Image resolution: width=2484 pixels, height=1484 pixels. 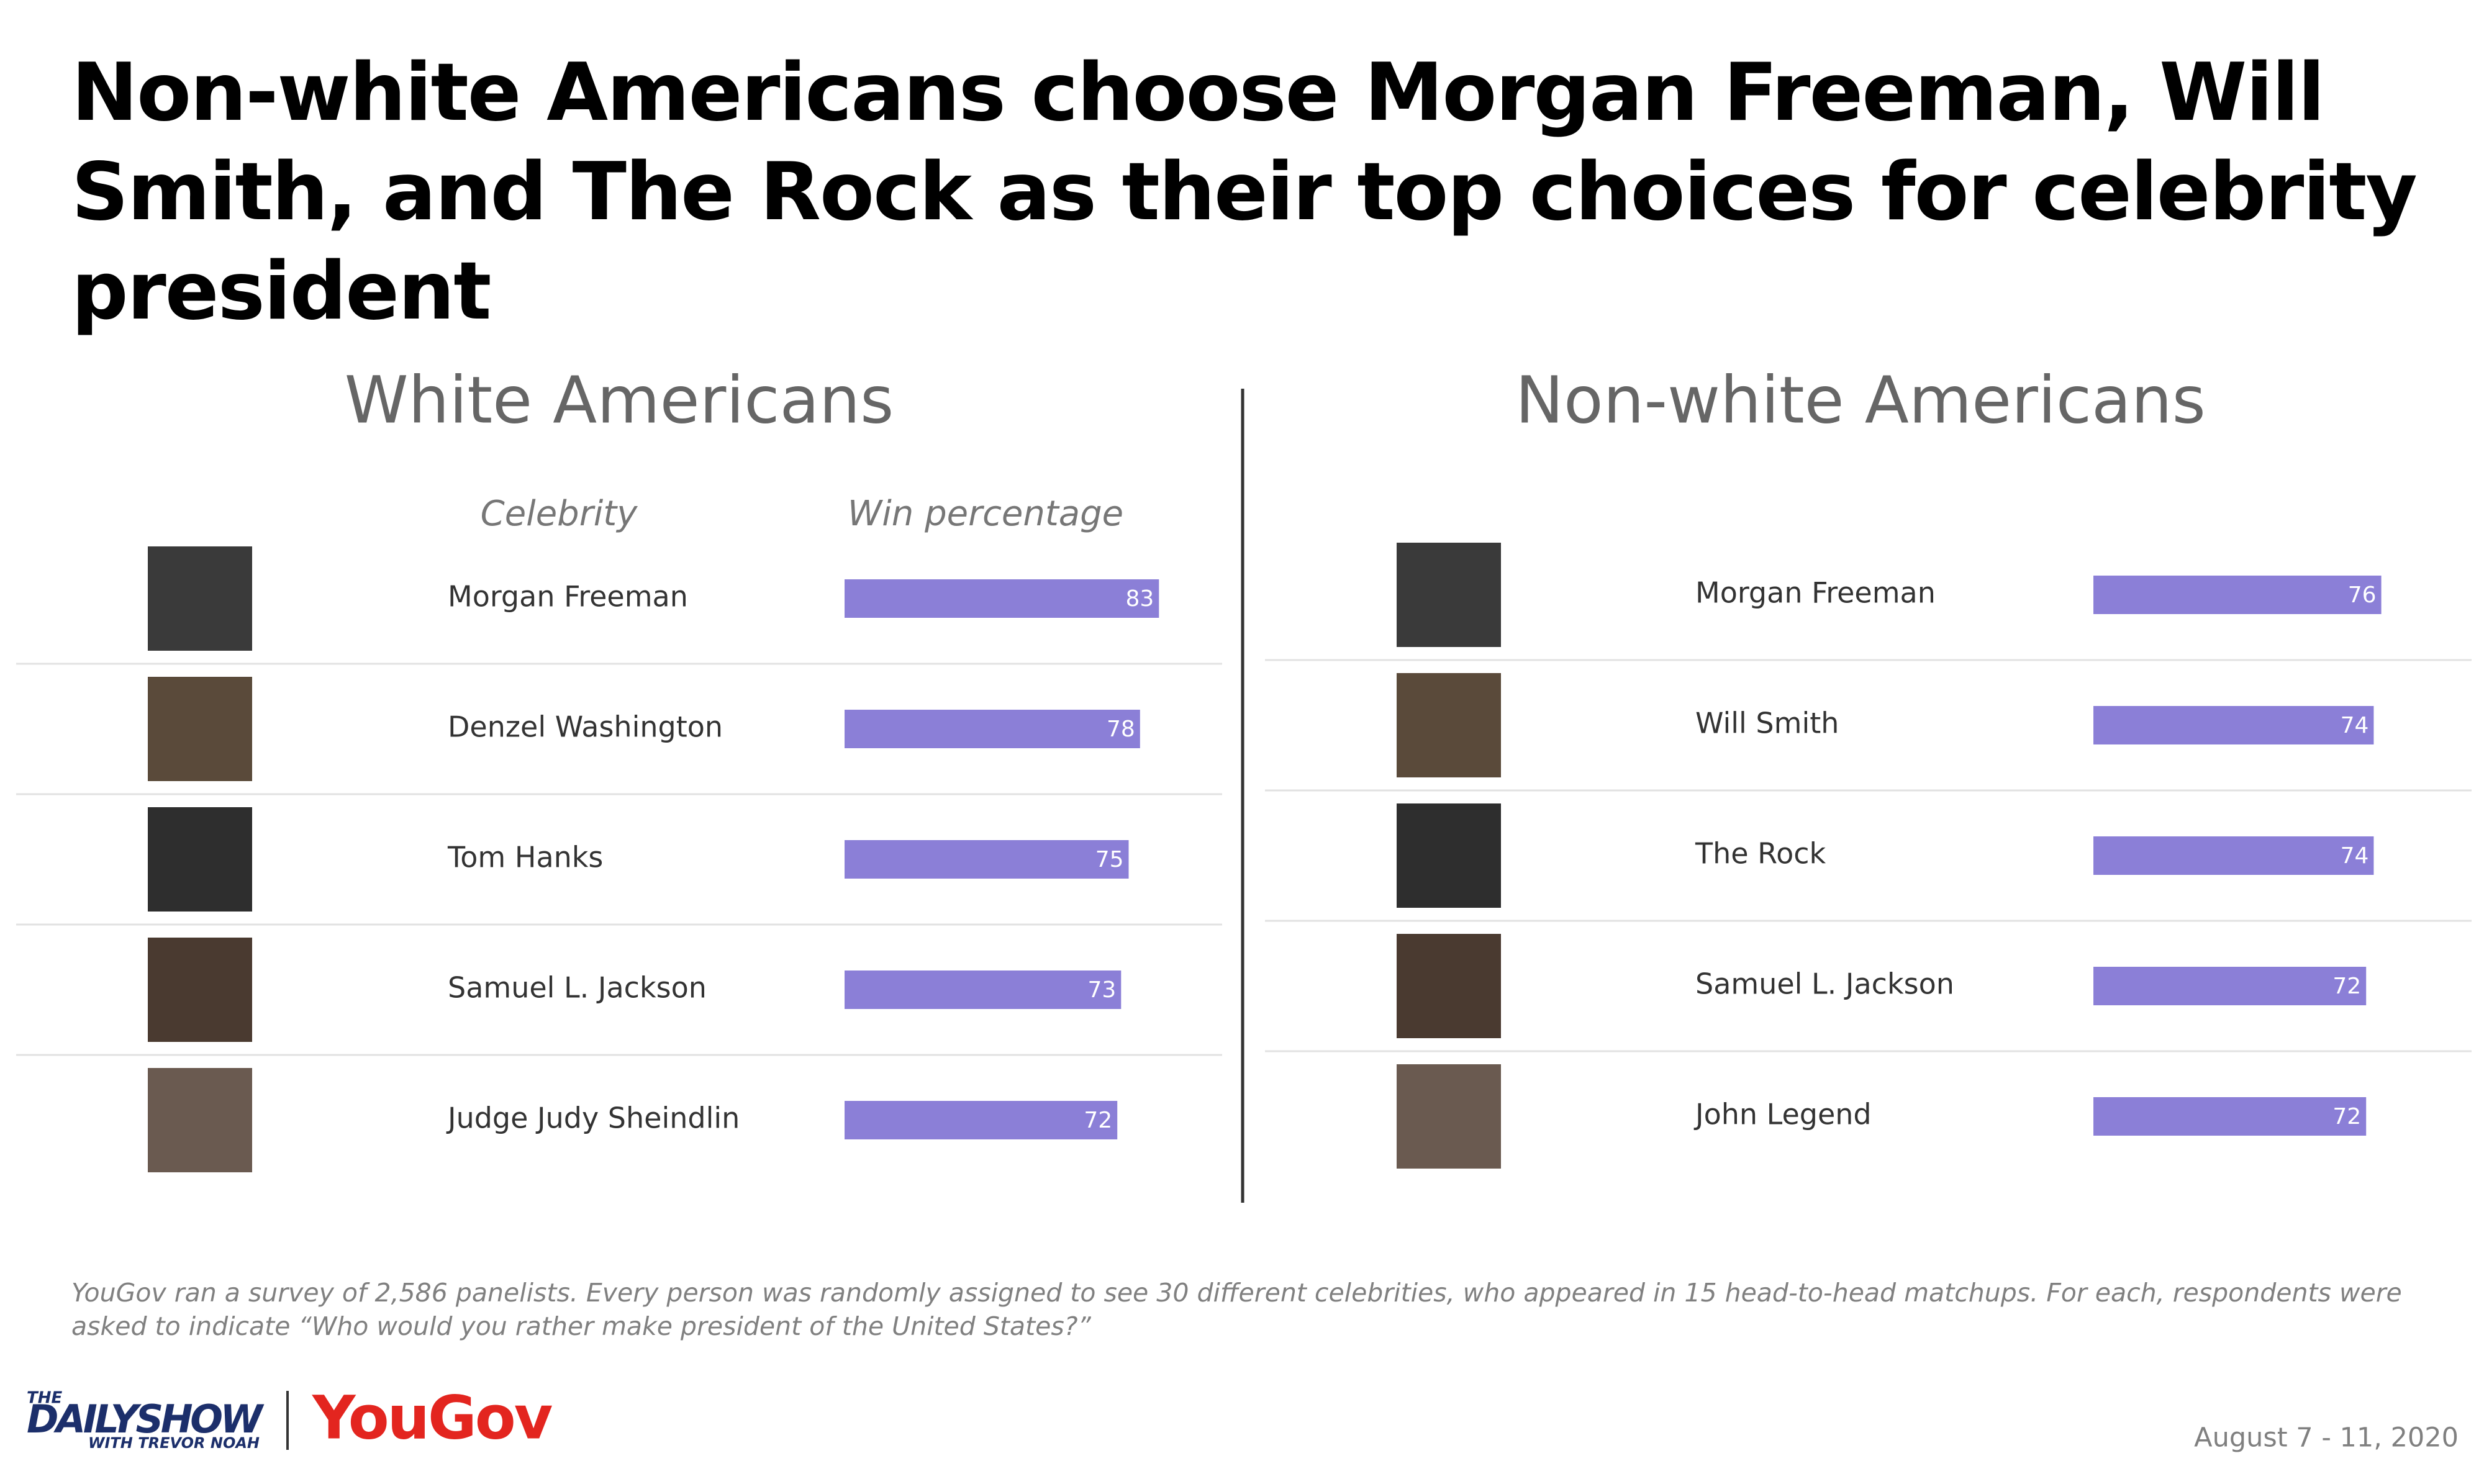 I want to click on logo-the: THE, so click(x=44, y=1398).